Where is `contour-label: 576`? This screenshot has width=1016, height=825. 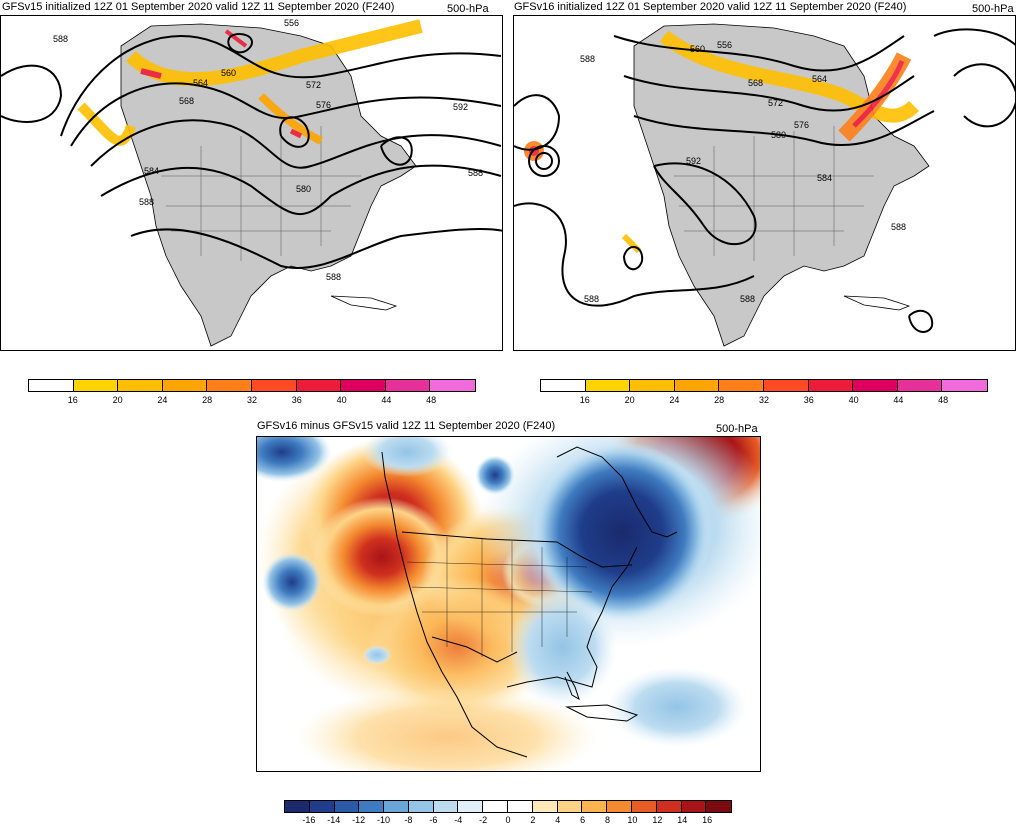 contour-label: 576 is located at coordinates (323, 105).